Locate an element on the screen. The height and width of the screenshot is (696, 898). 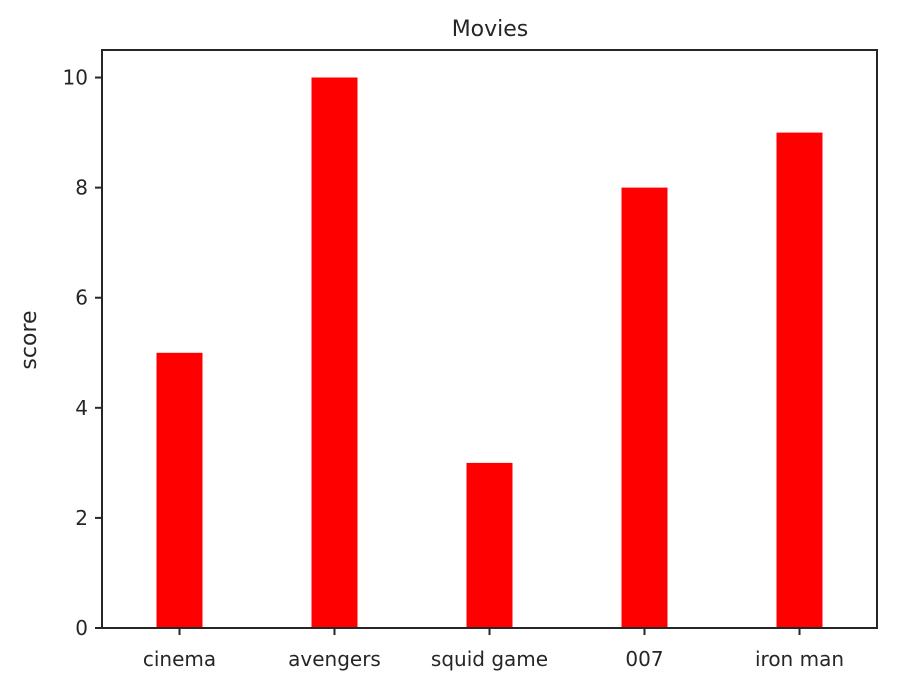
bar-iron-man is located at coordinates (799, 380).